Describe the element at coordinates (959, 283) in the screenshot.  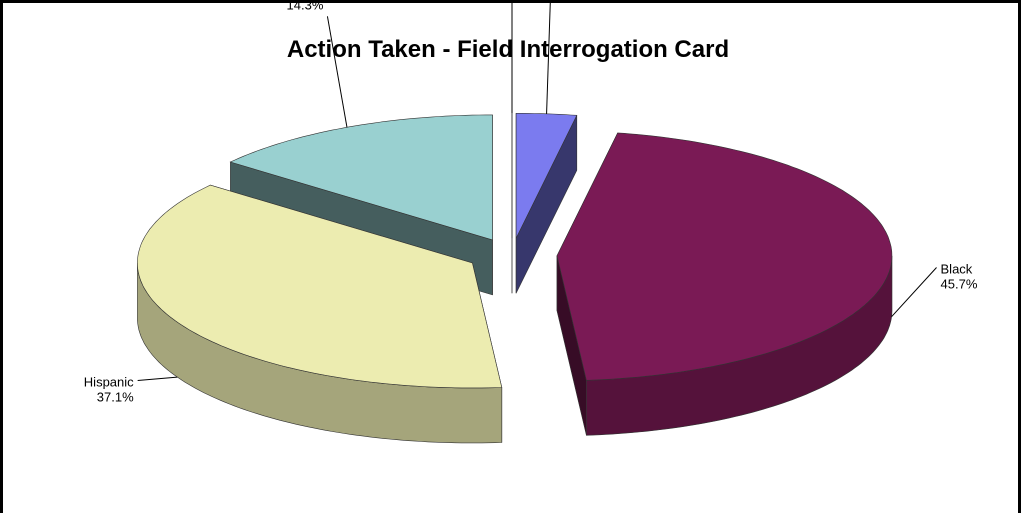
I see `slice-value-label: 45.7%` at that location.